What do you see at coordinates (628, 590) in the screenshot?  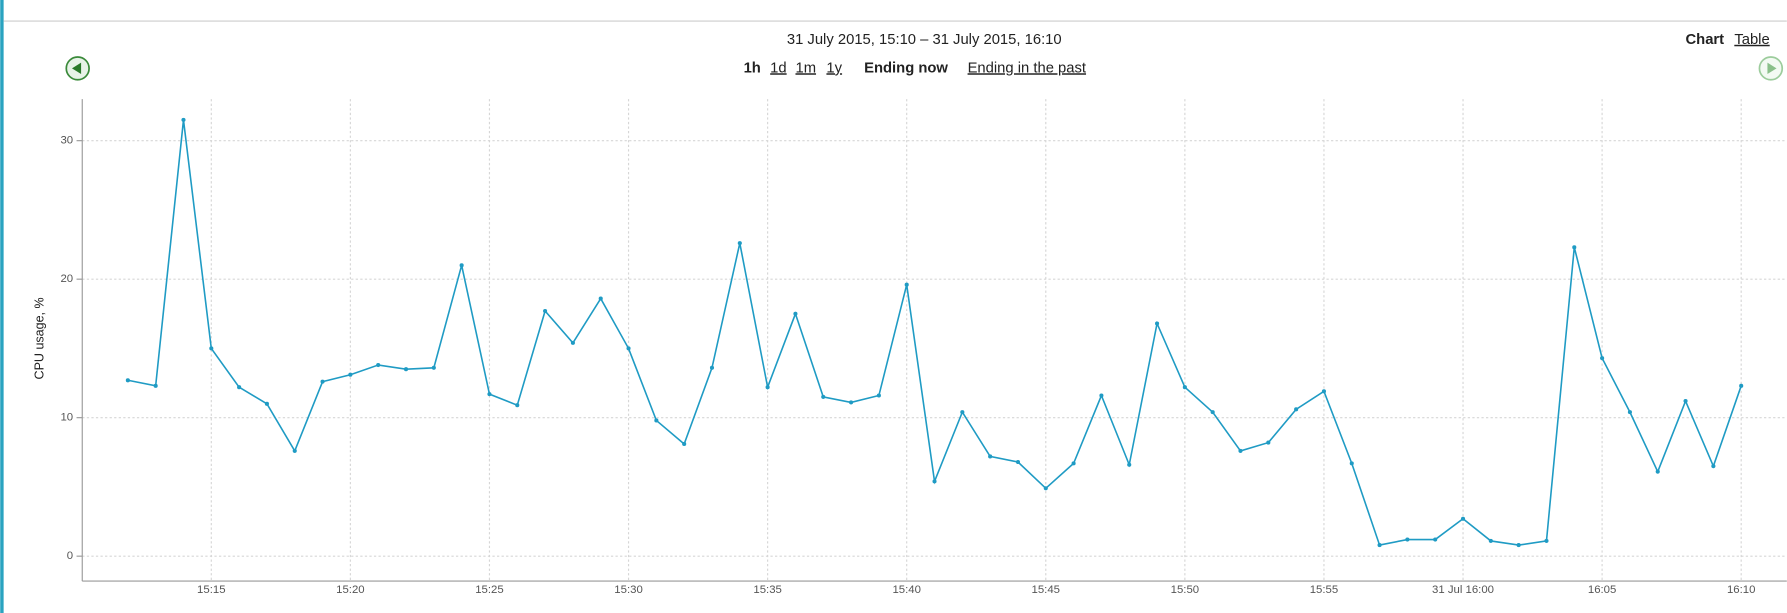 I see `x-tick-label: 15:30` at bounding box center [628, 590].